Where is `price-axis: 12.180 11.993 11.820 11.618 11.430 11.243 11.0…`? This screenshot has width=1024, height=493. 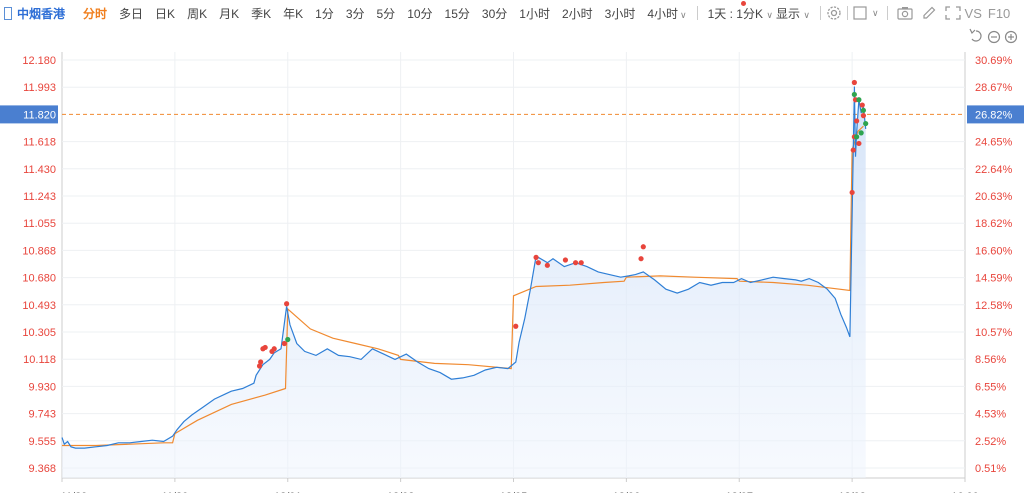
price-axis: 12.180 11.993 11.820 11.618 11.430 11.243 11.0… is located at coordinates (29, 265).